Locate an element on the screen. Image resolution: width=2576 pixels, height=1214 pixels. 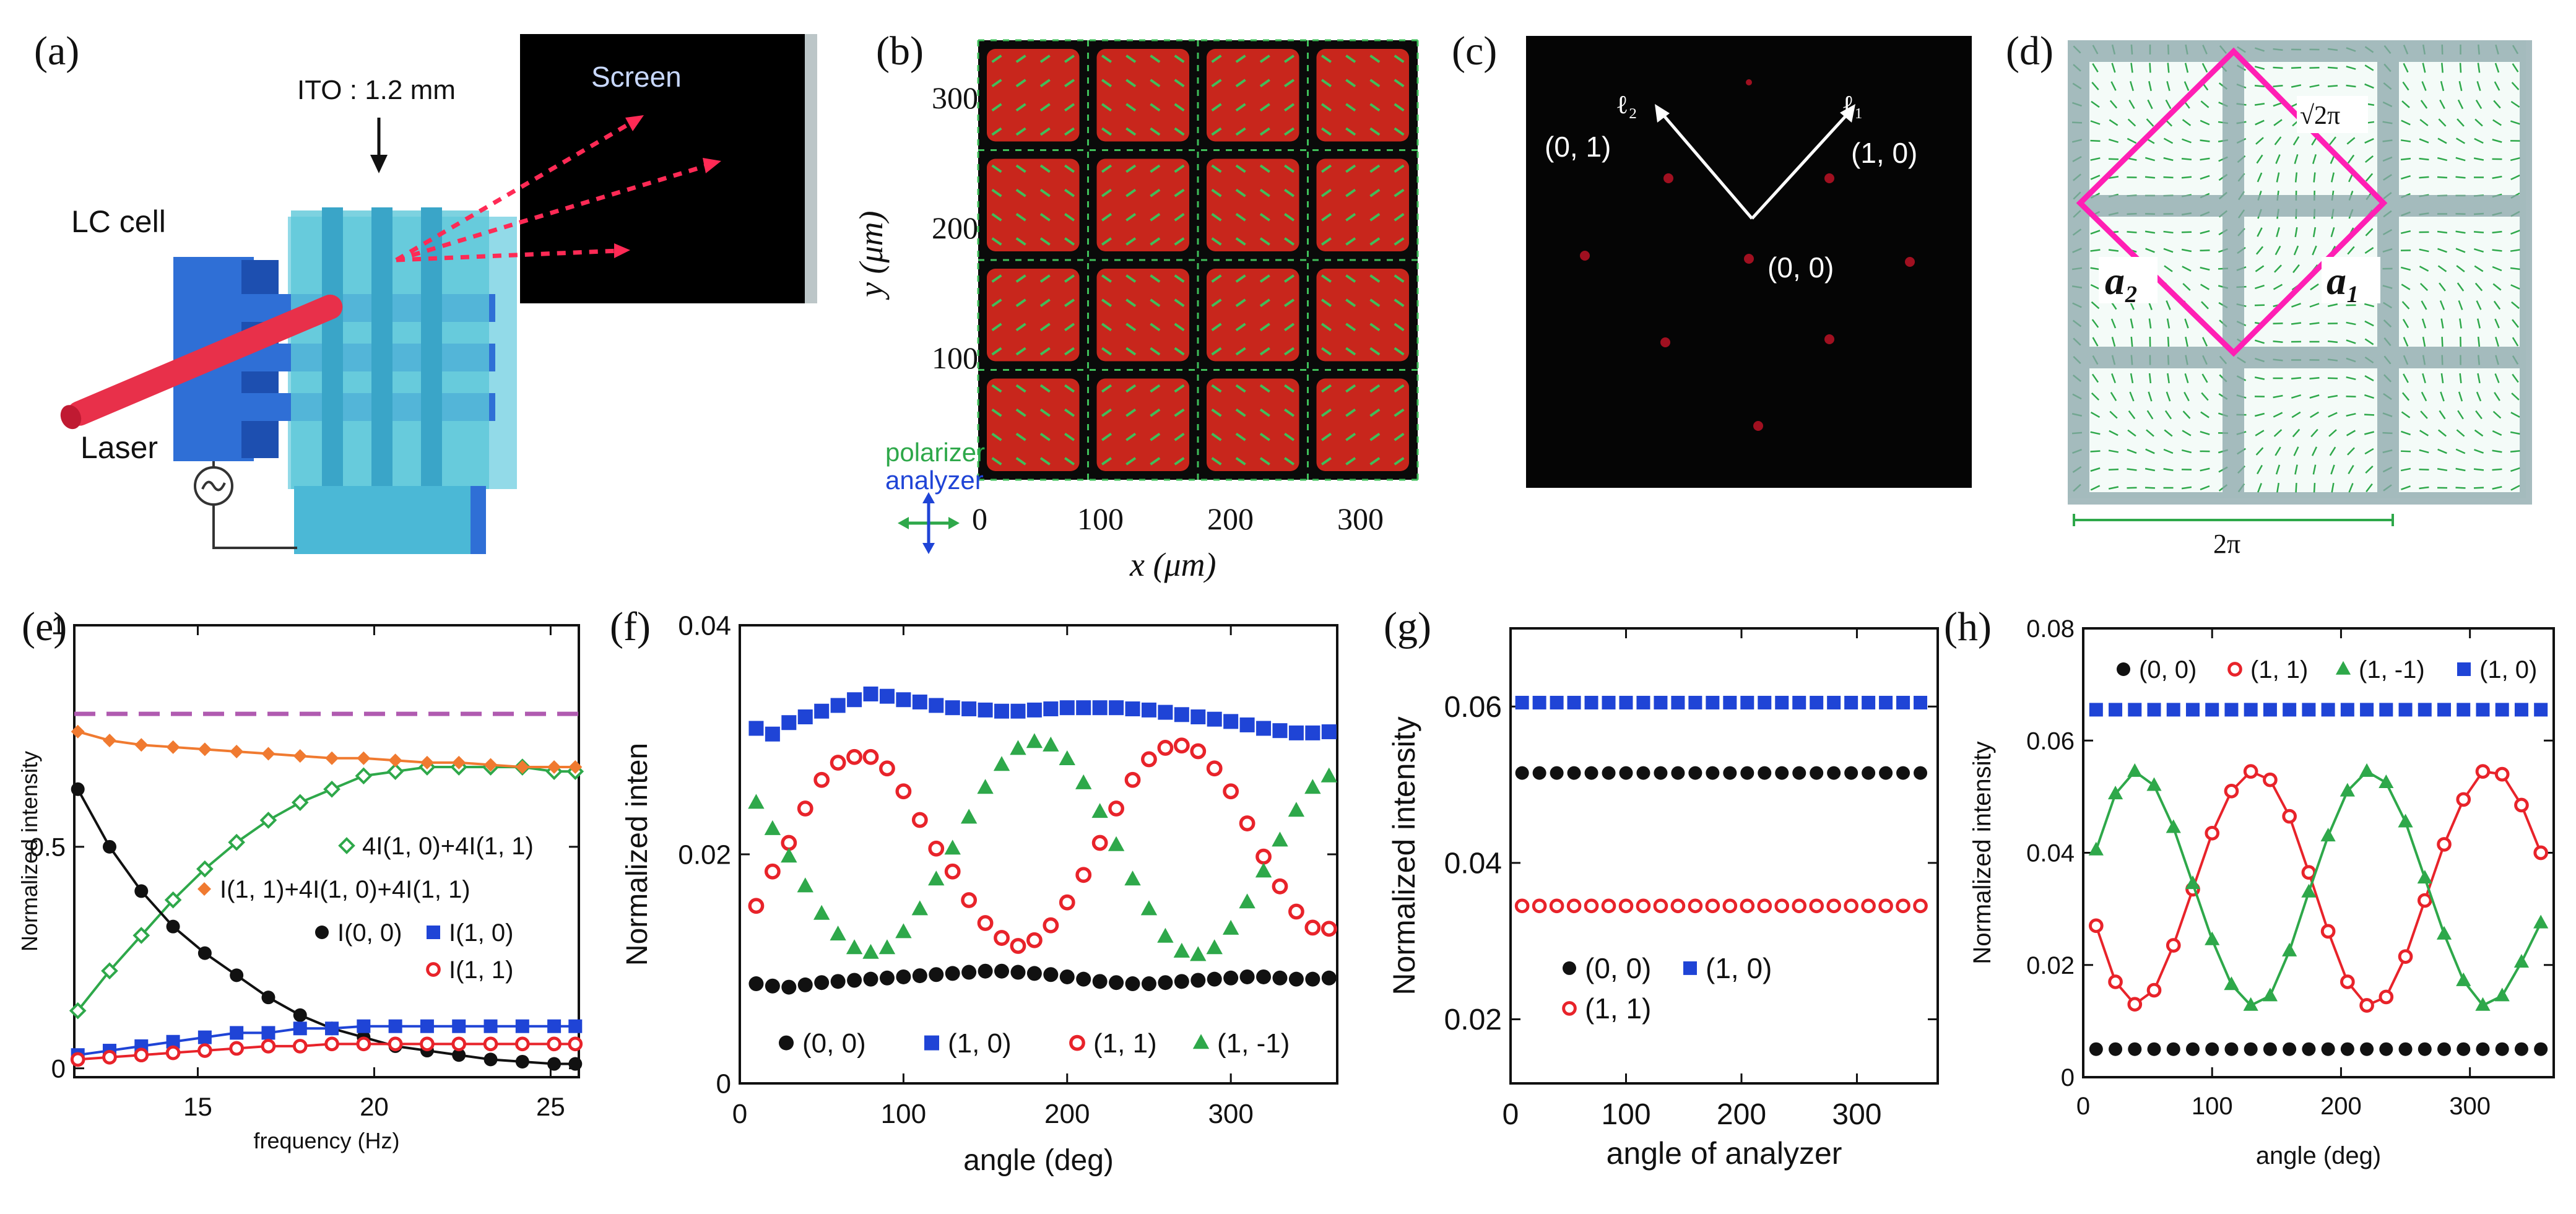
x-tick-label: 100 is located at coordinates (903, 1114).